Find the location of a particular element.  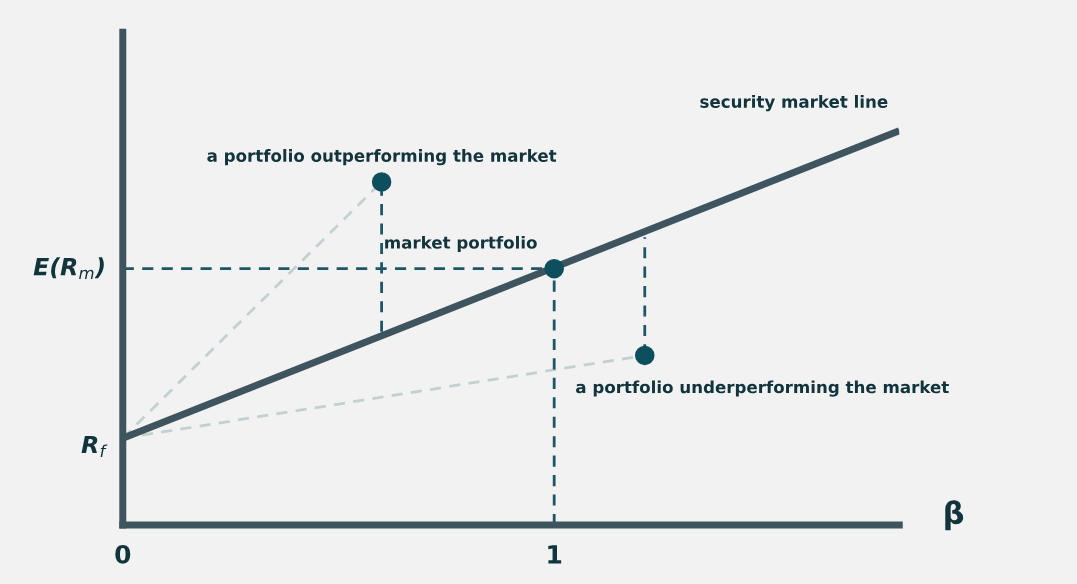

x-tick-label: 1 is located at coordinates (555, 554).